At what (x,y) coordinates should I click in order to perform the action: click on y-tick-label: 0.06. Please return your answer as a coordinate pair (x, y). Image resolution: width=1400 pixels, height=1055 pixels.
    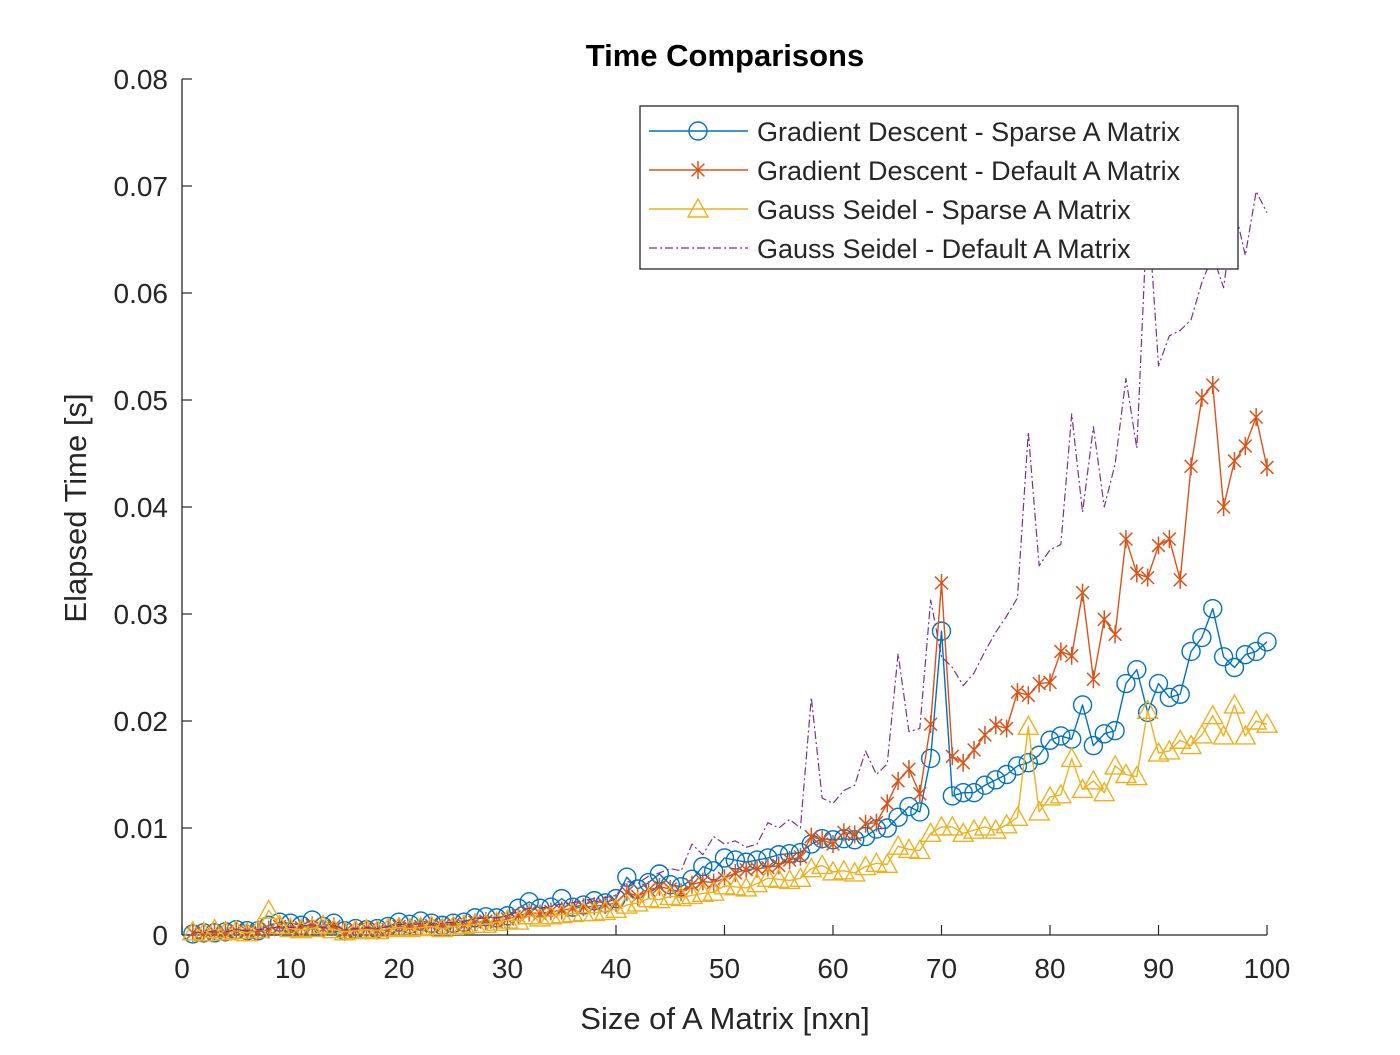
    Looking at the image, I should click on (141, 293).